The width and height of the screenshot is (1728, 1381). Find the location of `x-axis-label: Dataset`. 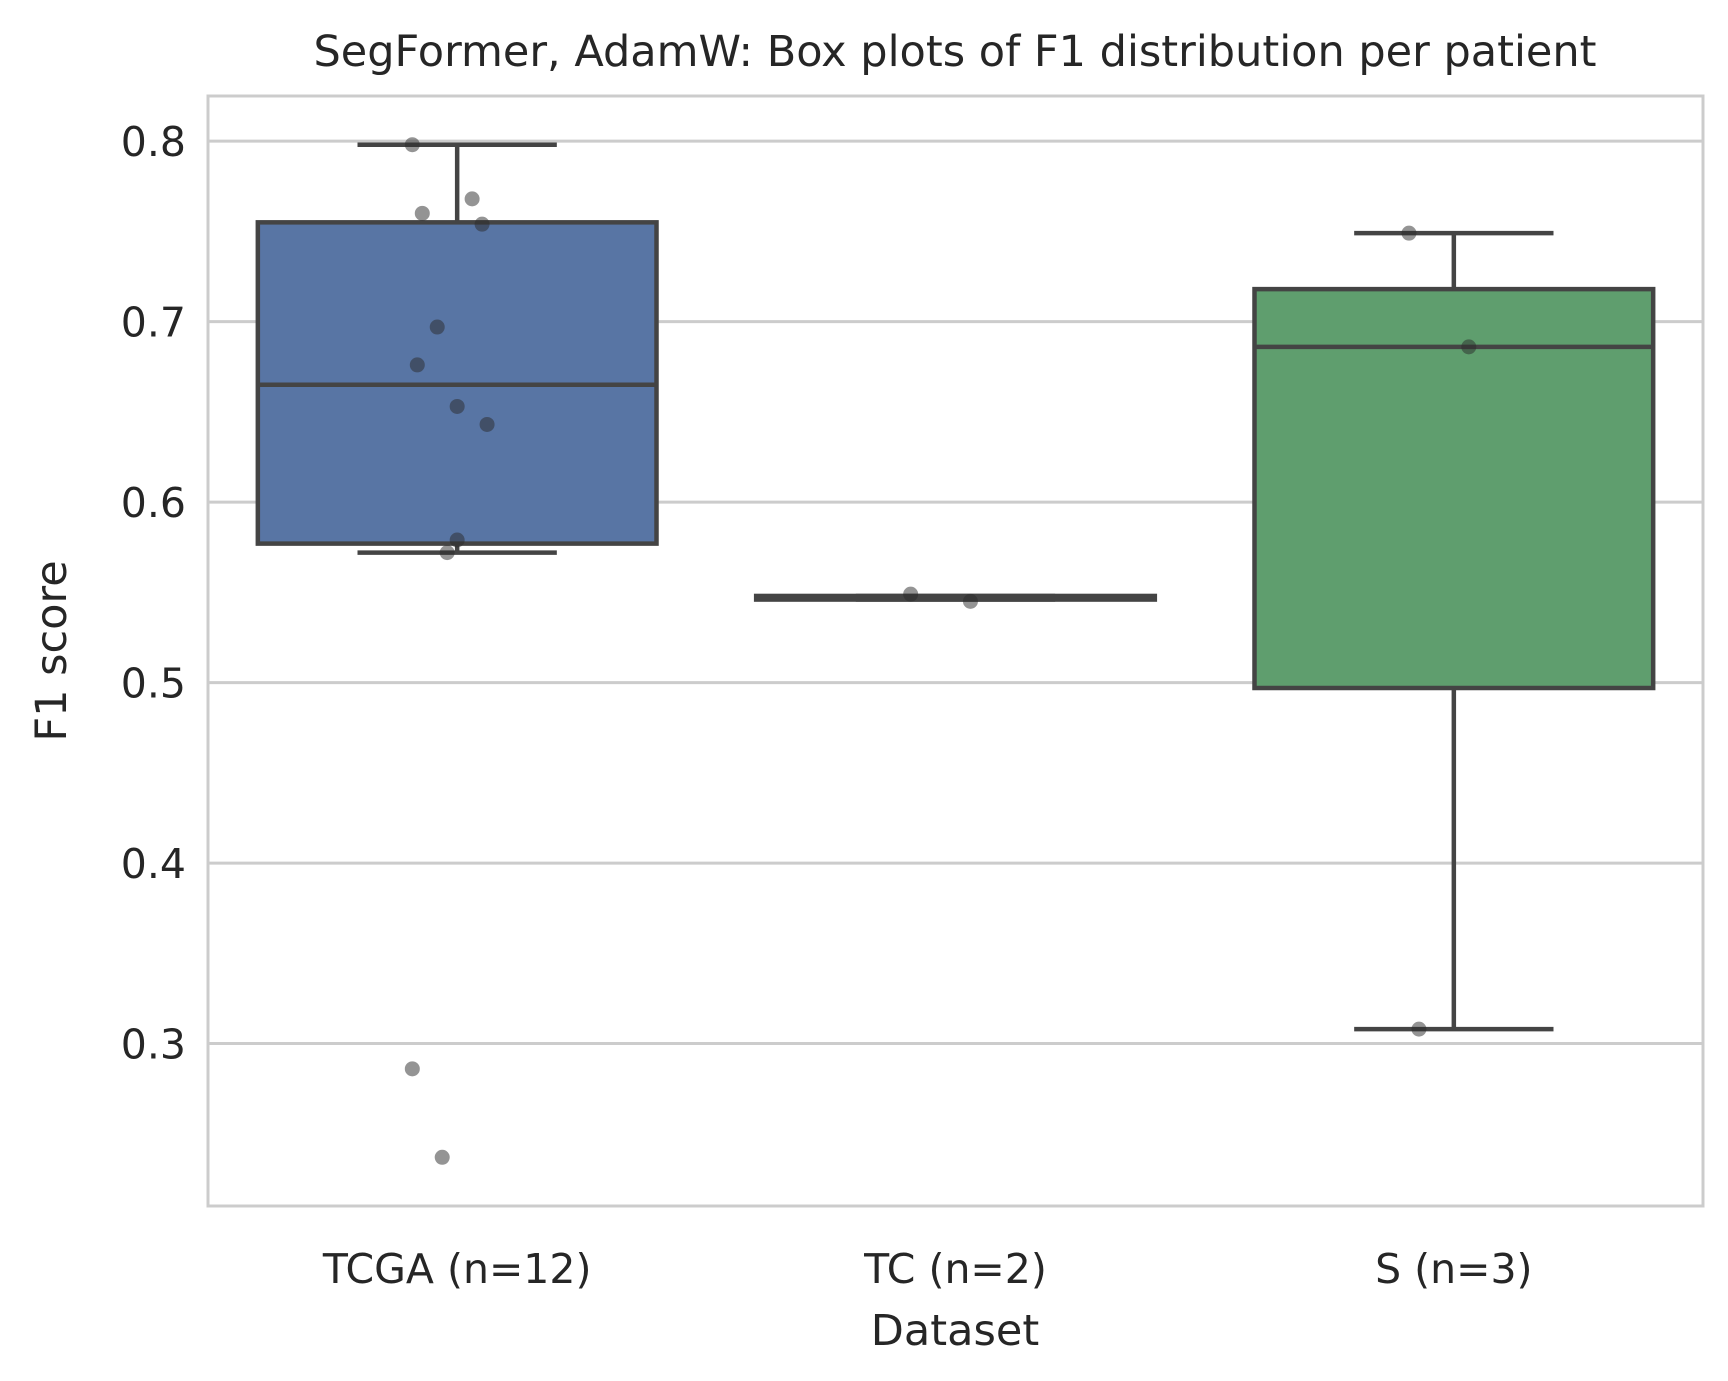

x-axis-label: Dataset is located at coordinates (955, 1331).